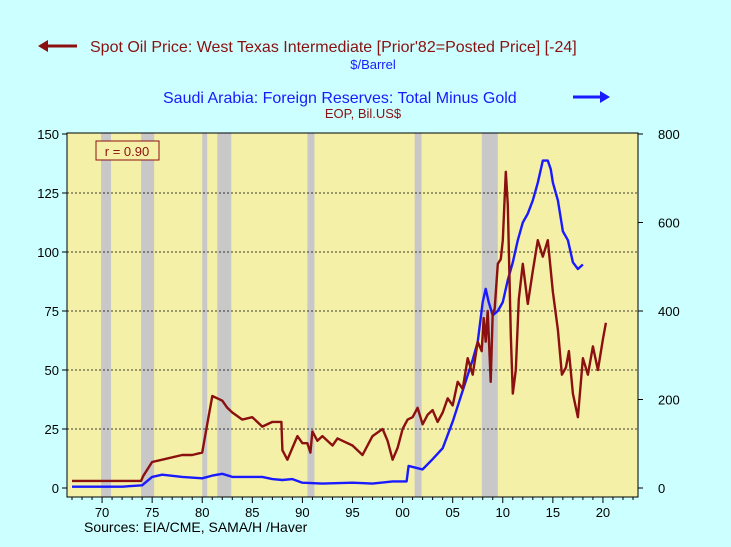 This screenshot has width=731, height=547. I want to click on x-tick-label-2000: 00, so click(402, 512).